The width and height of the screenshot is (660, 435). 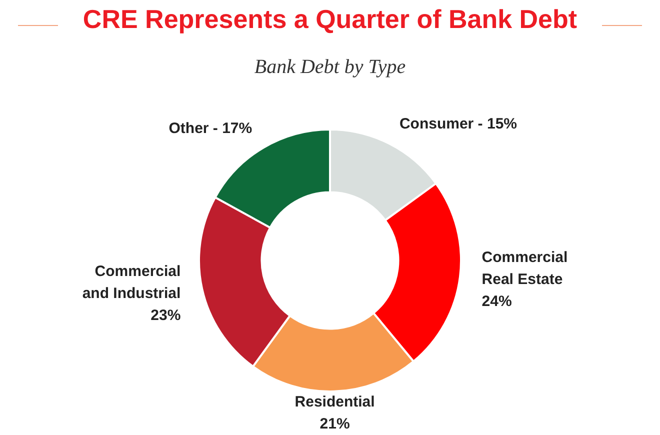 What do you see at coordinates (334, 413) in the screenshot?
I see `slice-label: Residential 21%` at bounding box center [334, 413].